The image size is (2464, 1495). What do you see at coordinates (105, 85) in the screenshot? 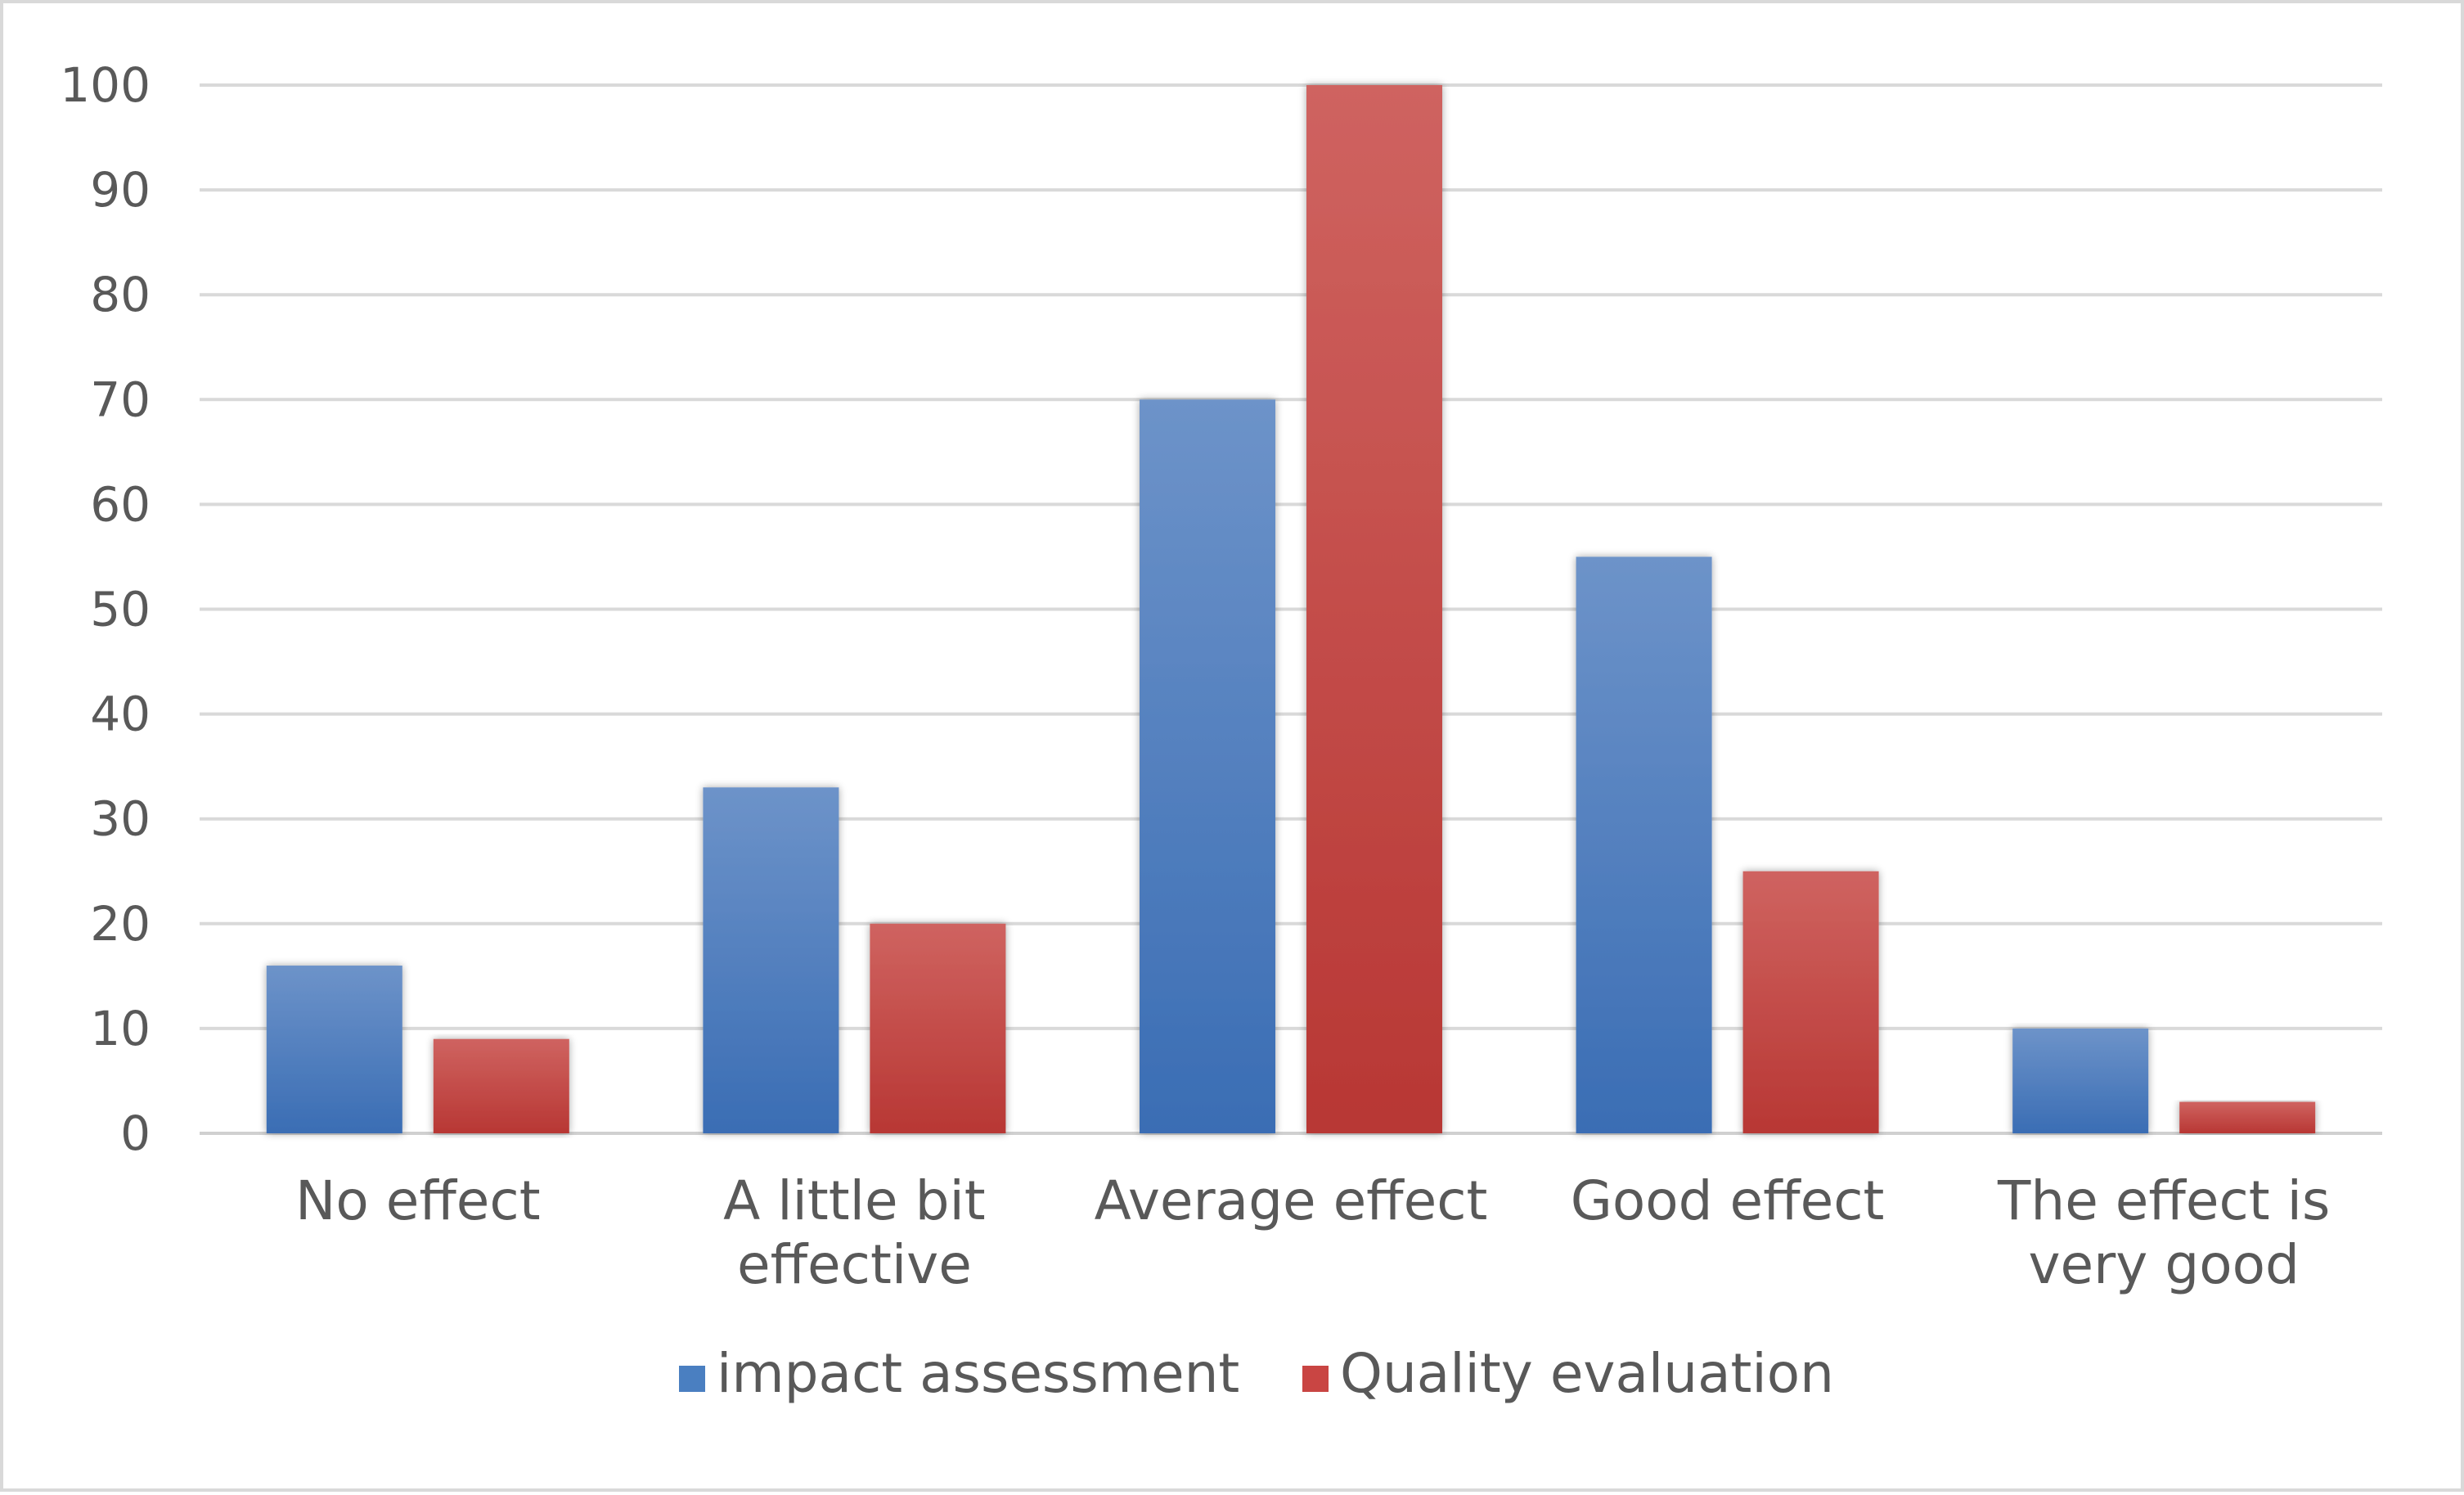
I see `y-tick-label: 100` at bounding box center [105, 85].